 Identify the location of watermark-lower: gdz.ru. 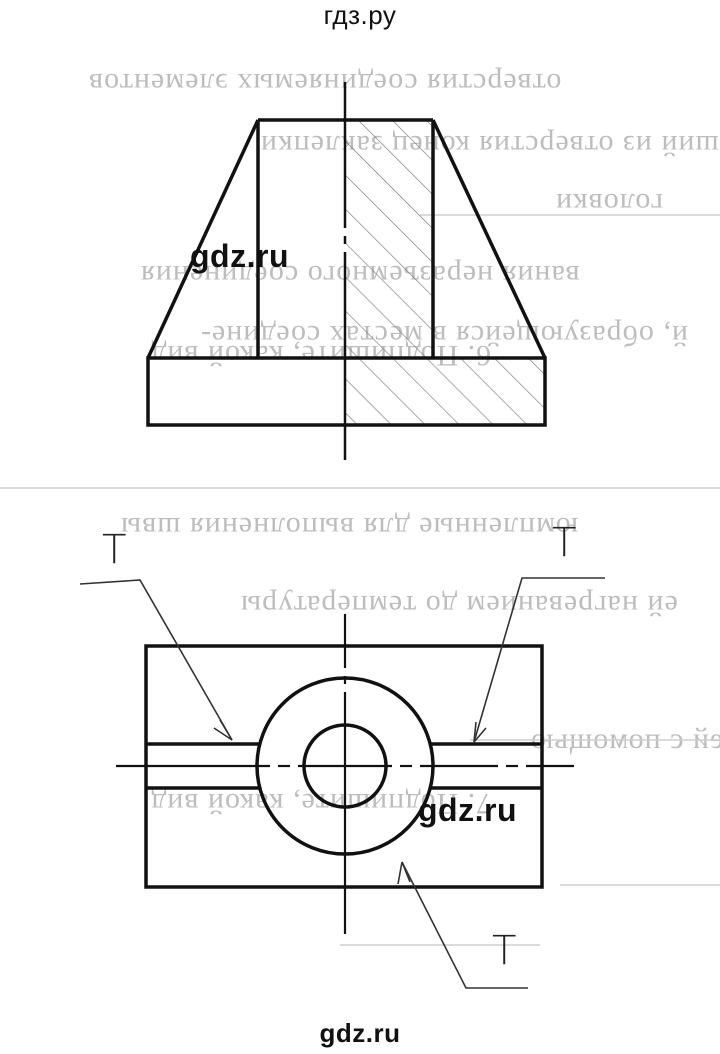
(467, 810).